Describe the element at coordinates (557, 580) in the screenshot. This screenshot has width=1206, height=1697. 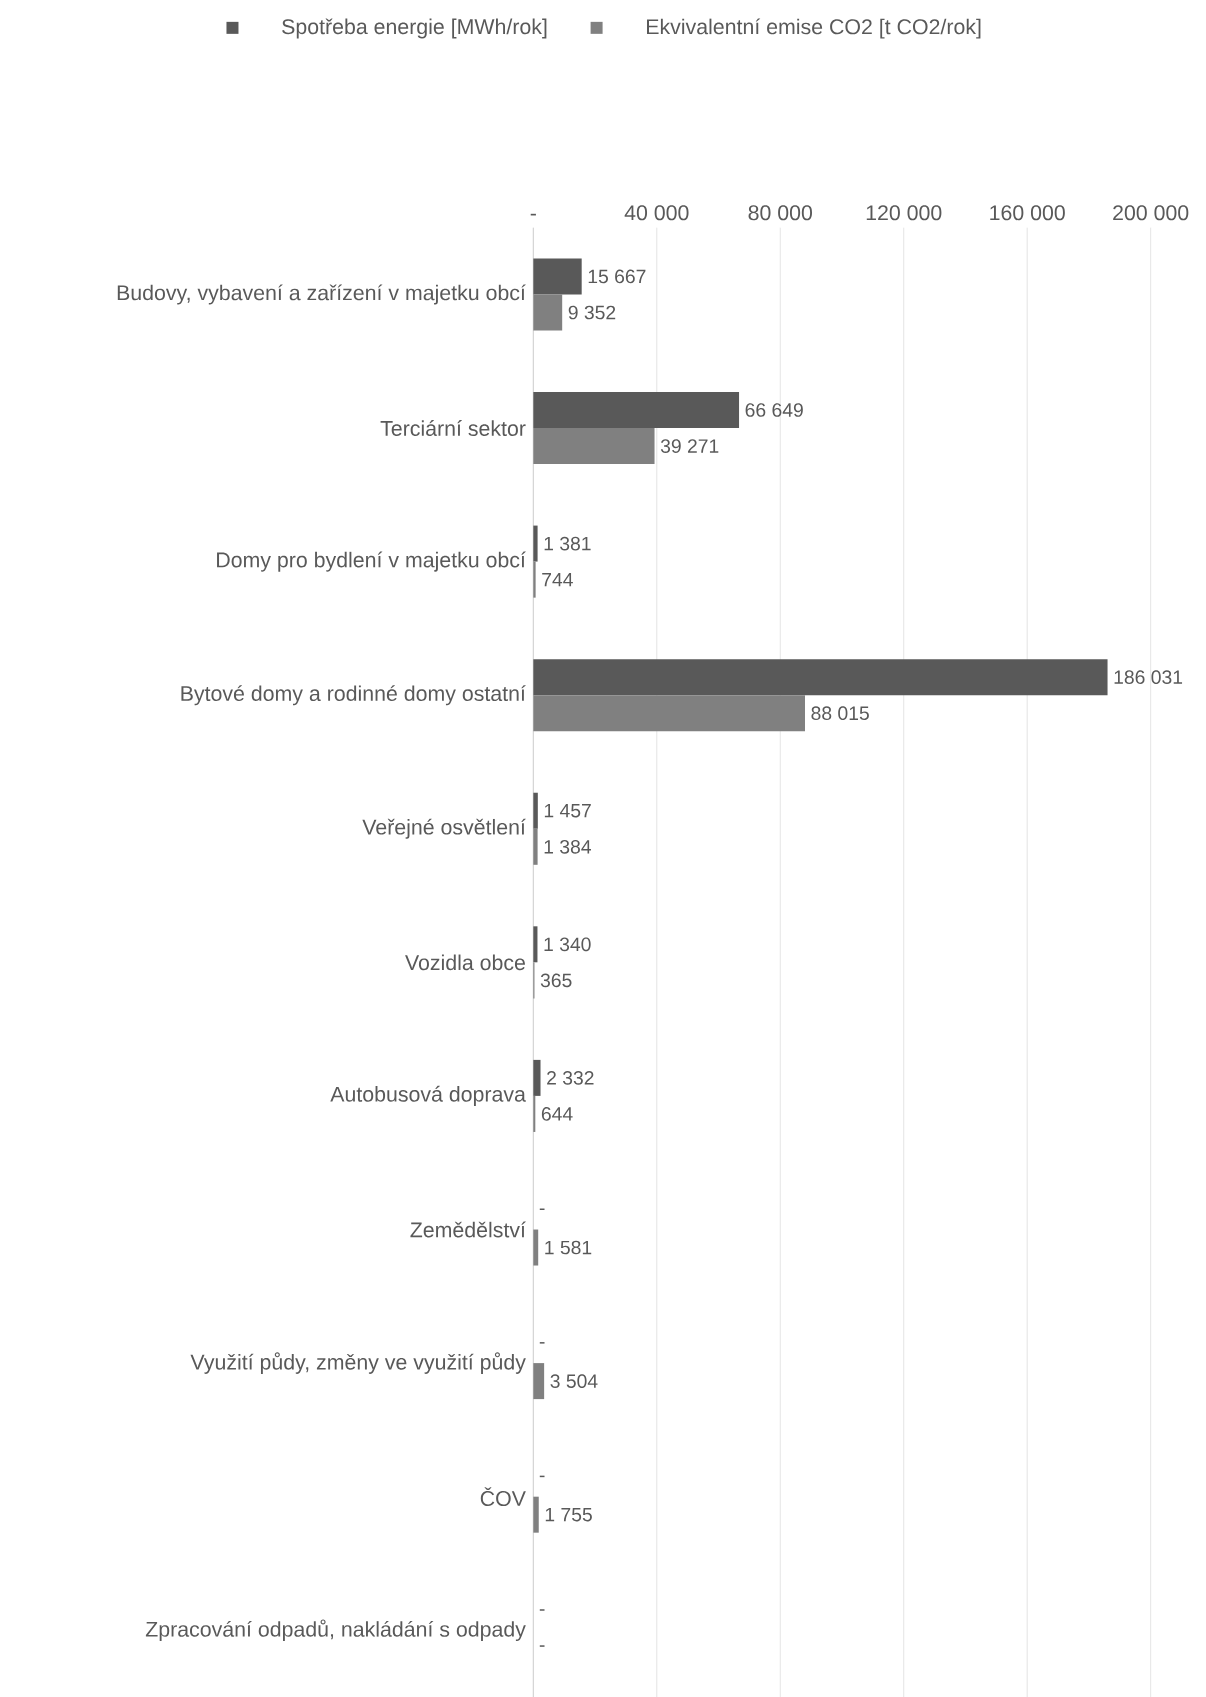
I see `data-label: 744` at that location.